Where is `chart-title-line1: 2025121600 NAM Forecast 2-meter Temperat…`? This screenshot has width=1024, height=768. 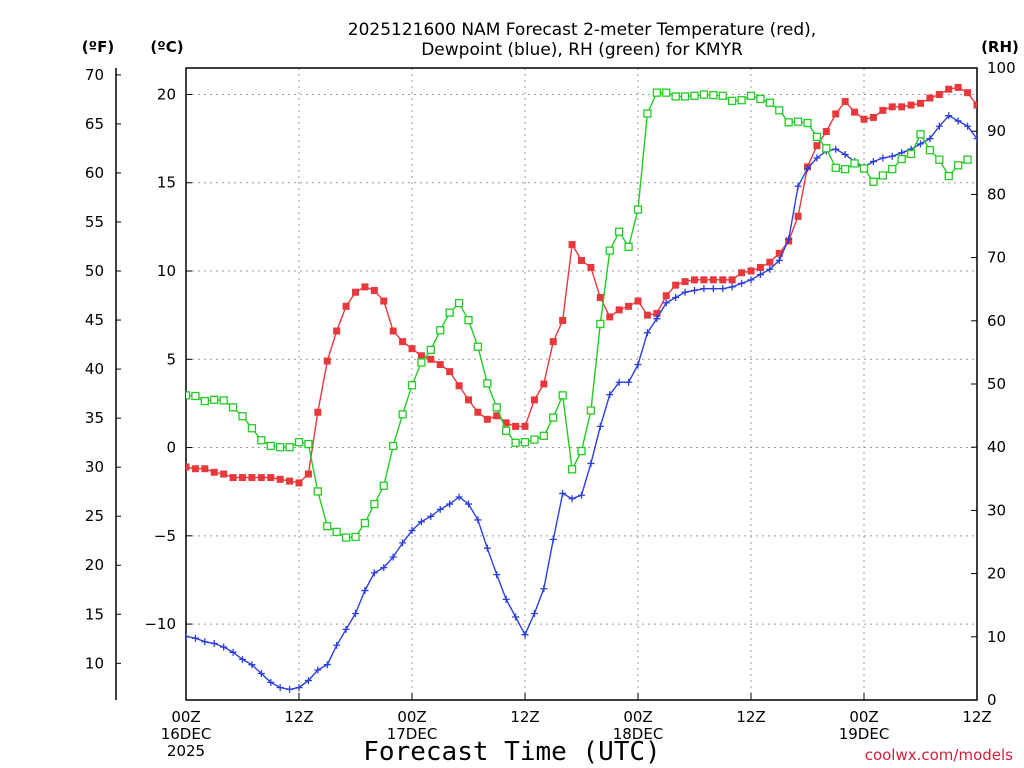
chart-title-line1: 2025121600 NAM Forecast 2-meter Temperat… is located at coordinates (582, 30).